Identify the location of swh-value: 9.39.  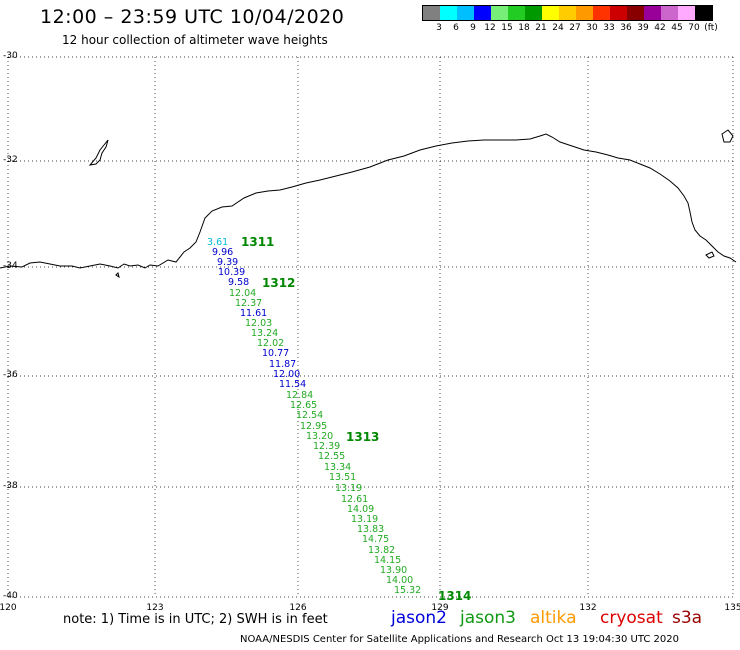
(228, 262).